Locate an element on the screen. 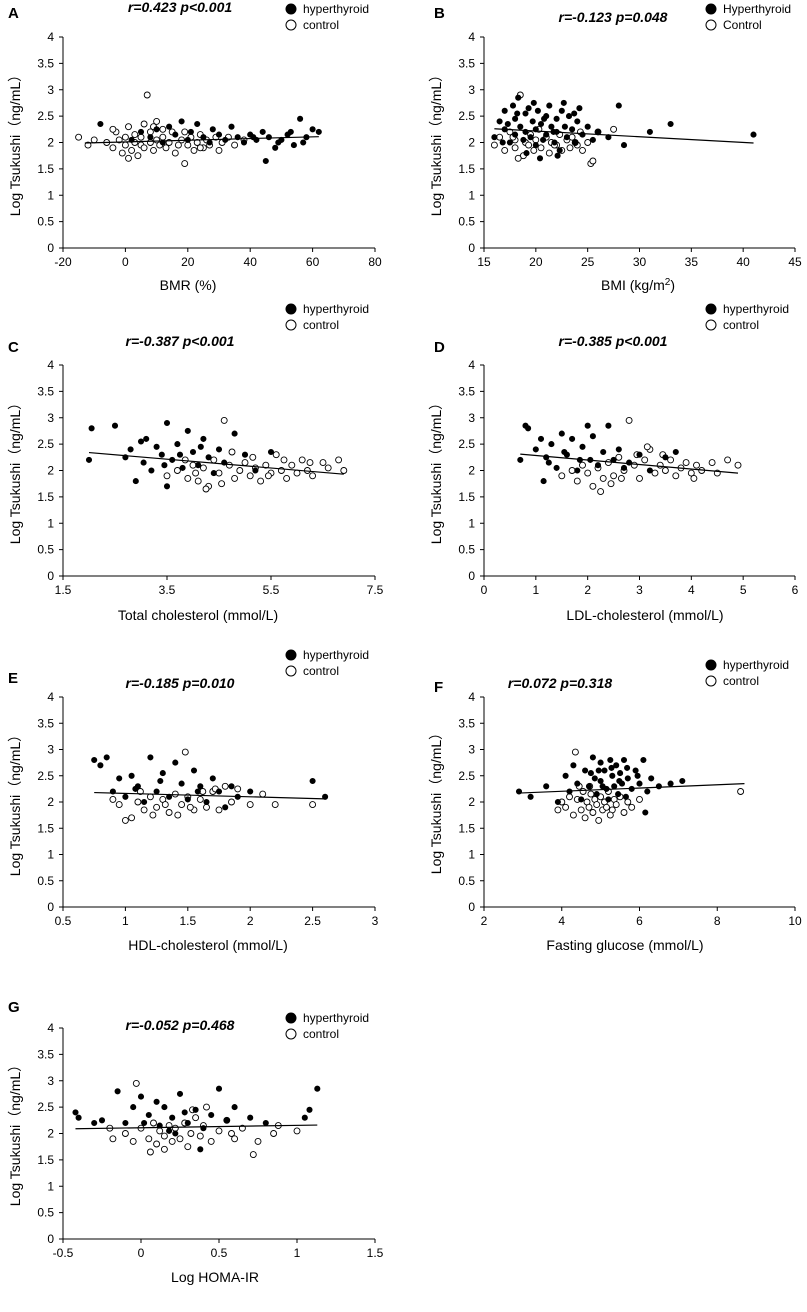 The image size is (807, 1312). panel-a-legend-label-2: control is located at coordinates (321, 25).